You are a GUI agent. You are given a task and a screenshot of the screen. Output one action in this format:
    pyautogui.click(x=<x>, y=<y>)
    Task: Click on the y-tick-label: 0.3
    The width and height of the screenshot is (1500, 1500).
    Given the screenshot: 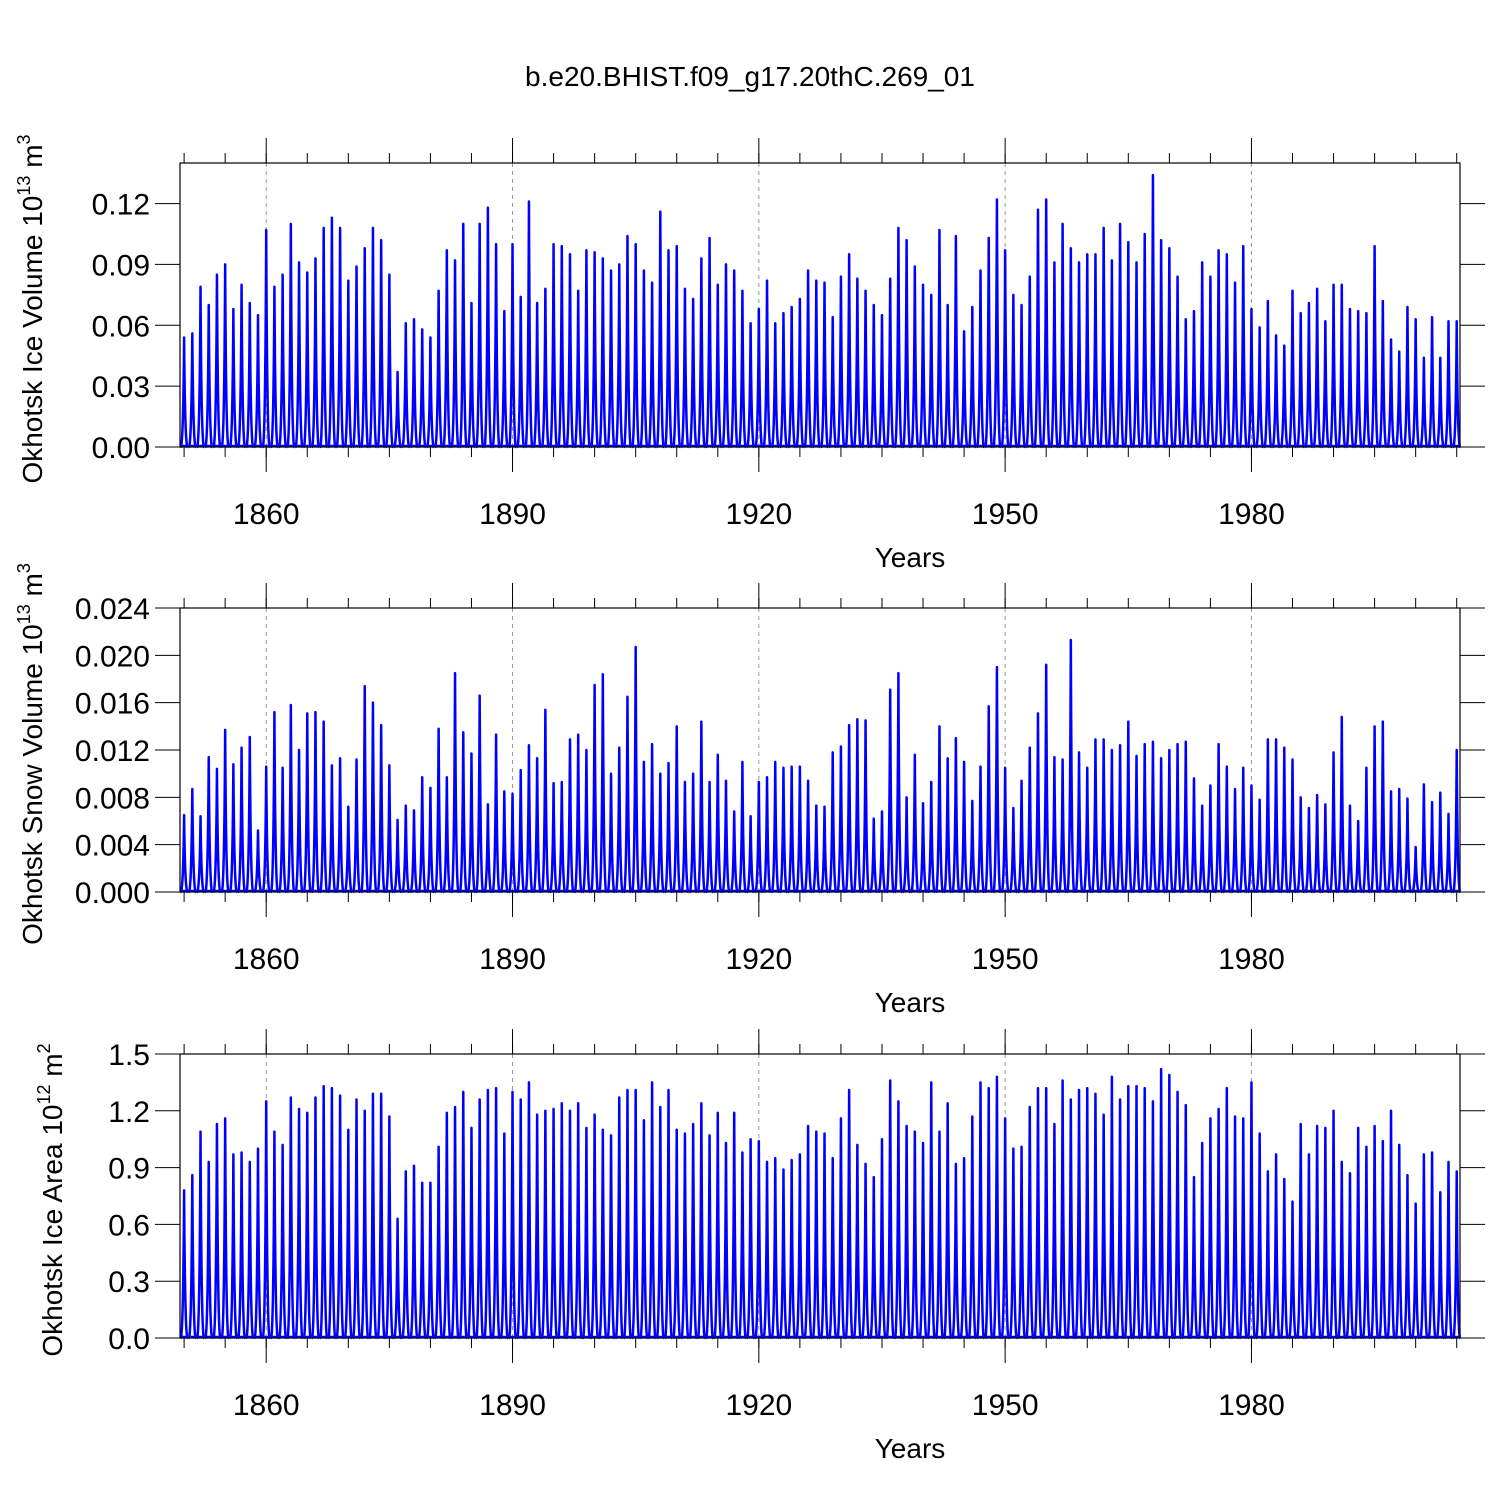 What is the action you would take?
    pyautogui.click(x=129, y=1282)
    